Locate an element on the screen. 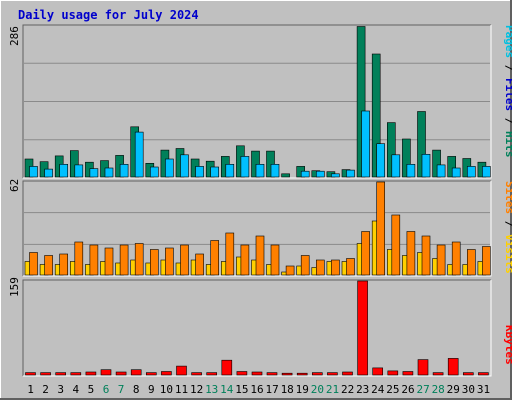  day-tick-label: 7 is located at coordinates (121, 389).